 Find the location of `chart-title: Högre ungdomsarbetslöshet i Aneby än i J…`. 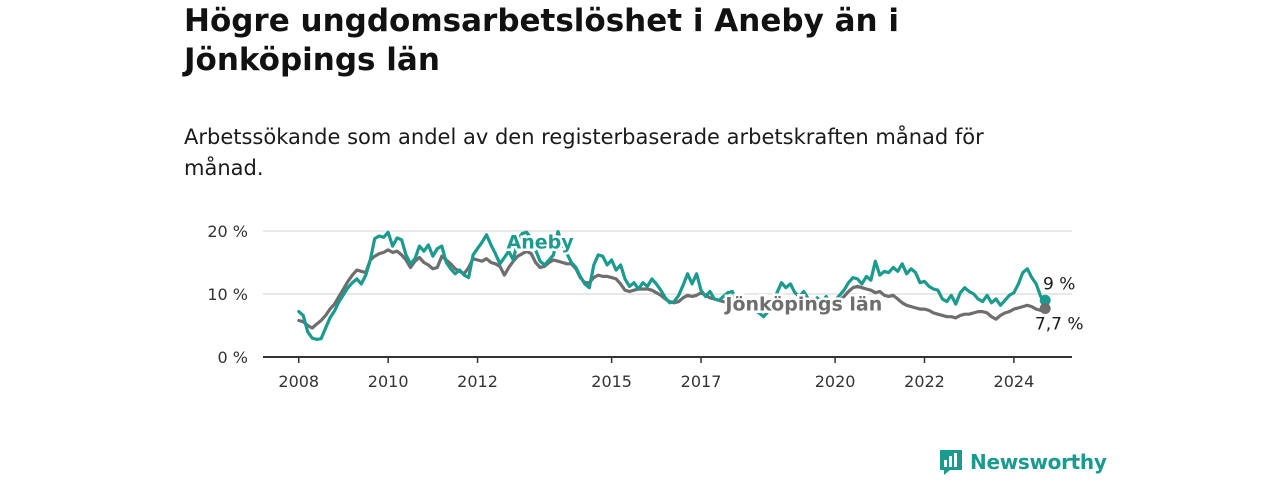

chart-title: Högre ungdomsarbetslöshet i Aneby än i J… is located at coordinates (541, 40).